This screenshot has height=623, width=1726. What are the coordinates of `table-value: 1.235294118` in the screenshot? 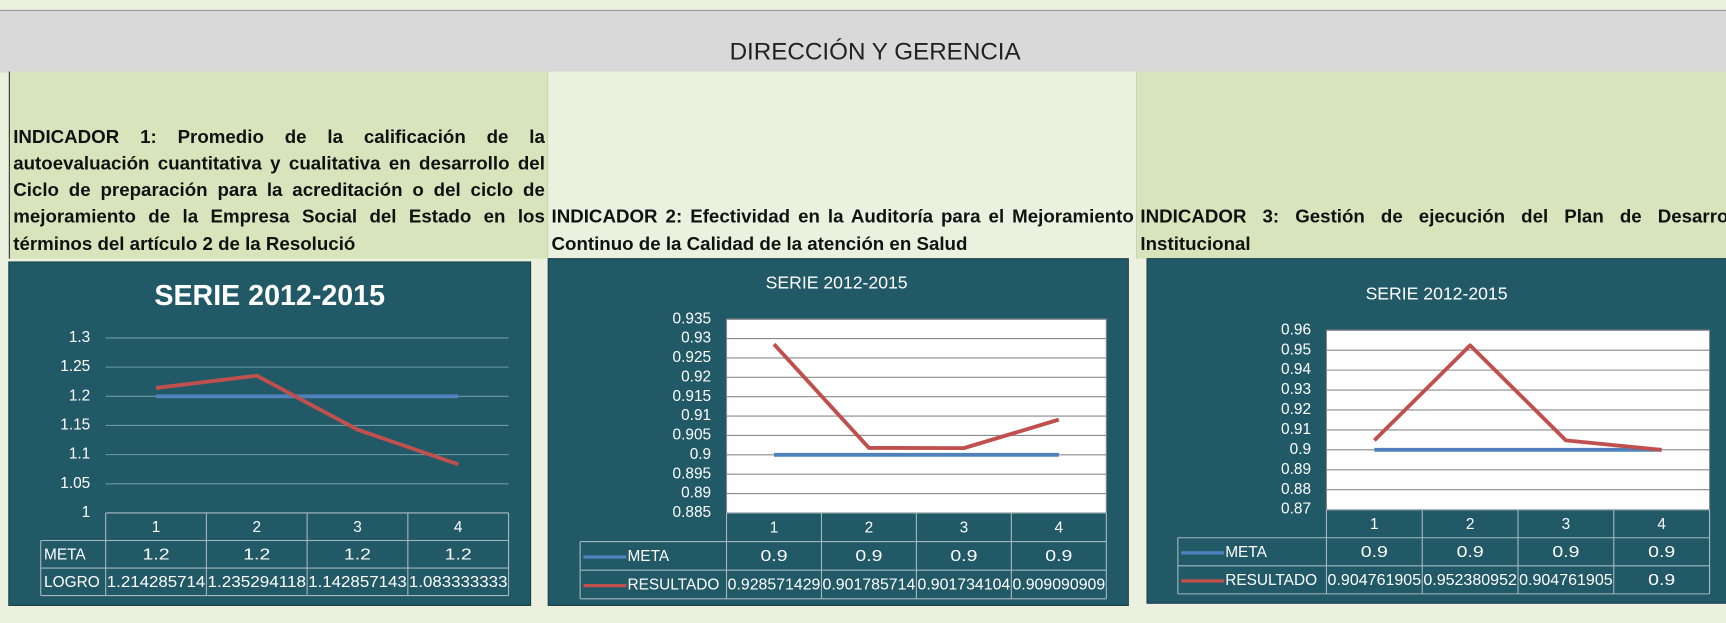 It's located at (257, 582).